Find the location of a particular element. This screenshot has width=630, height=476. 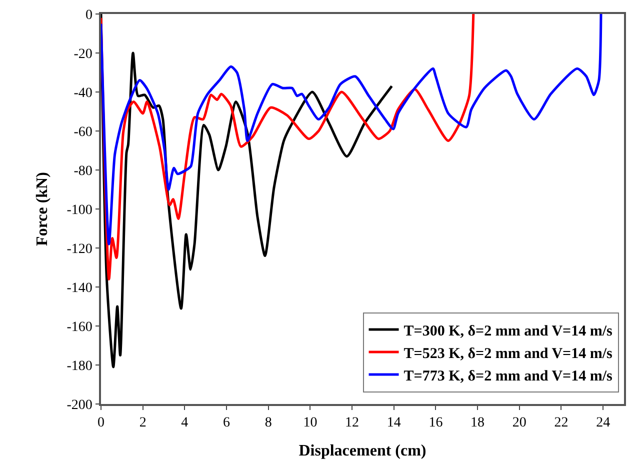

y-tick-label: 0 is located at coordinates (88, 15).